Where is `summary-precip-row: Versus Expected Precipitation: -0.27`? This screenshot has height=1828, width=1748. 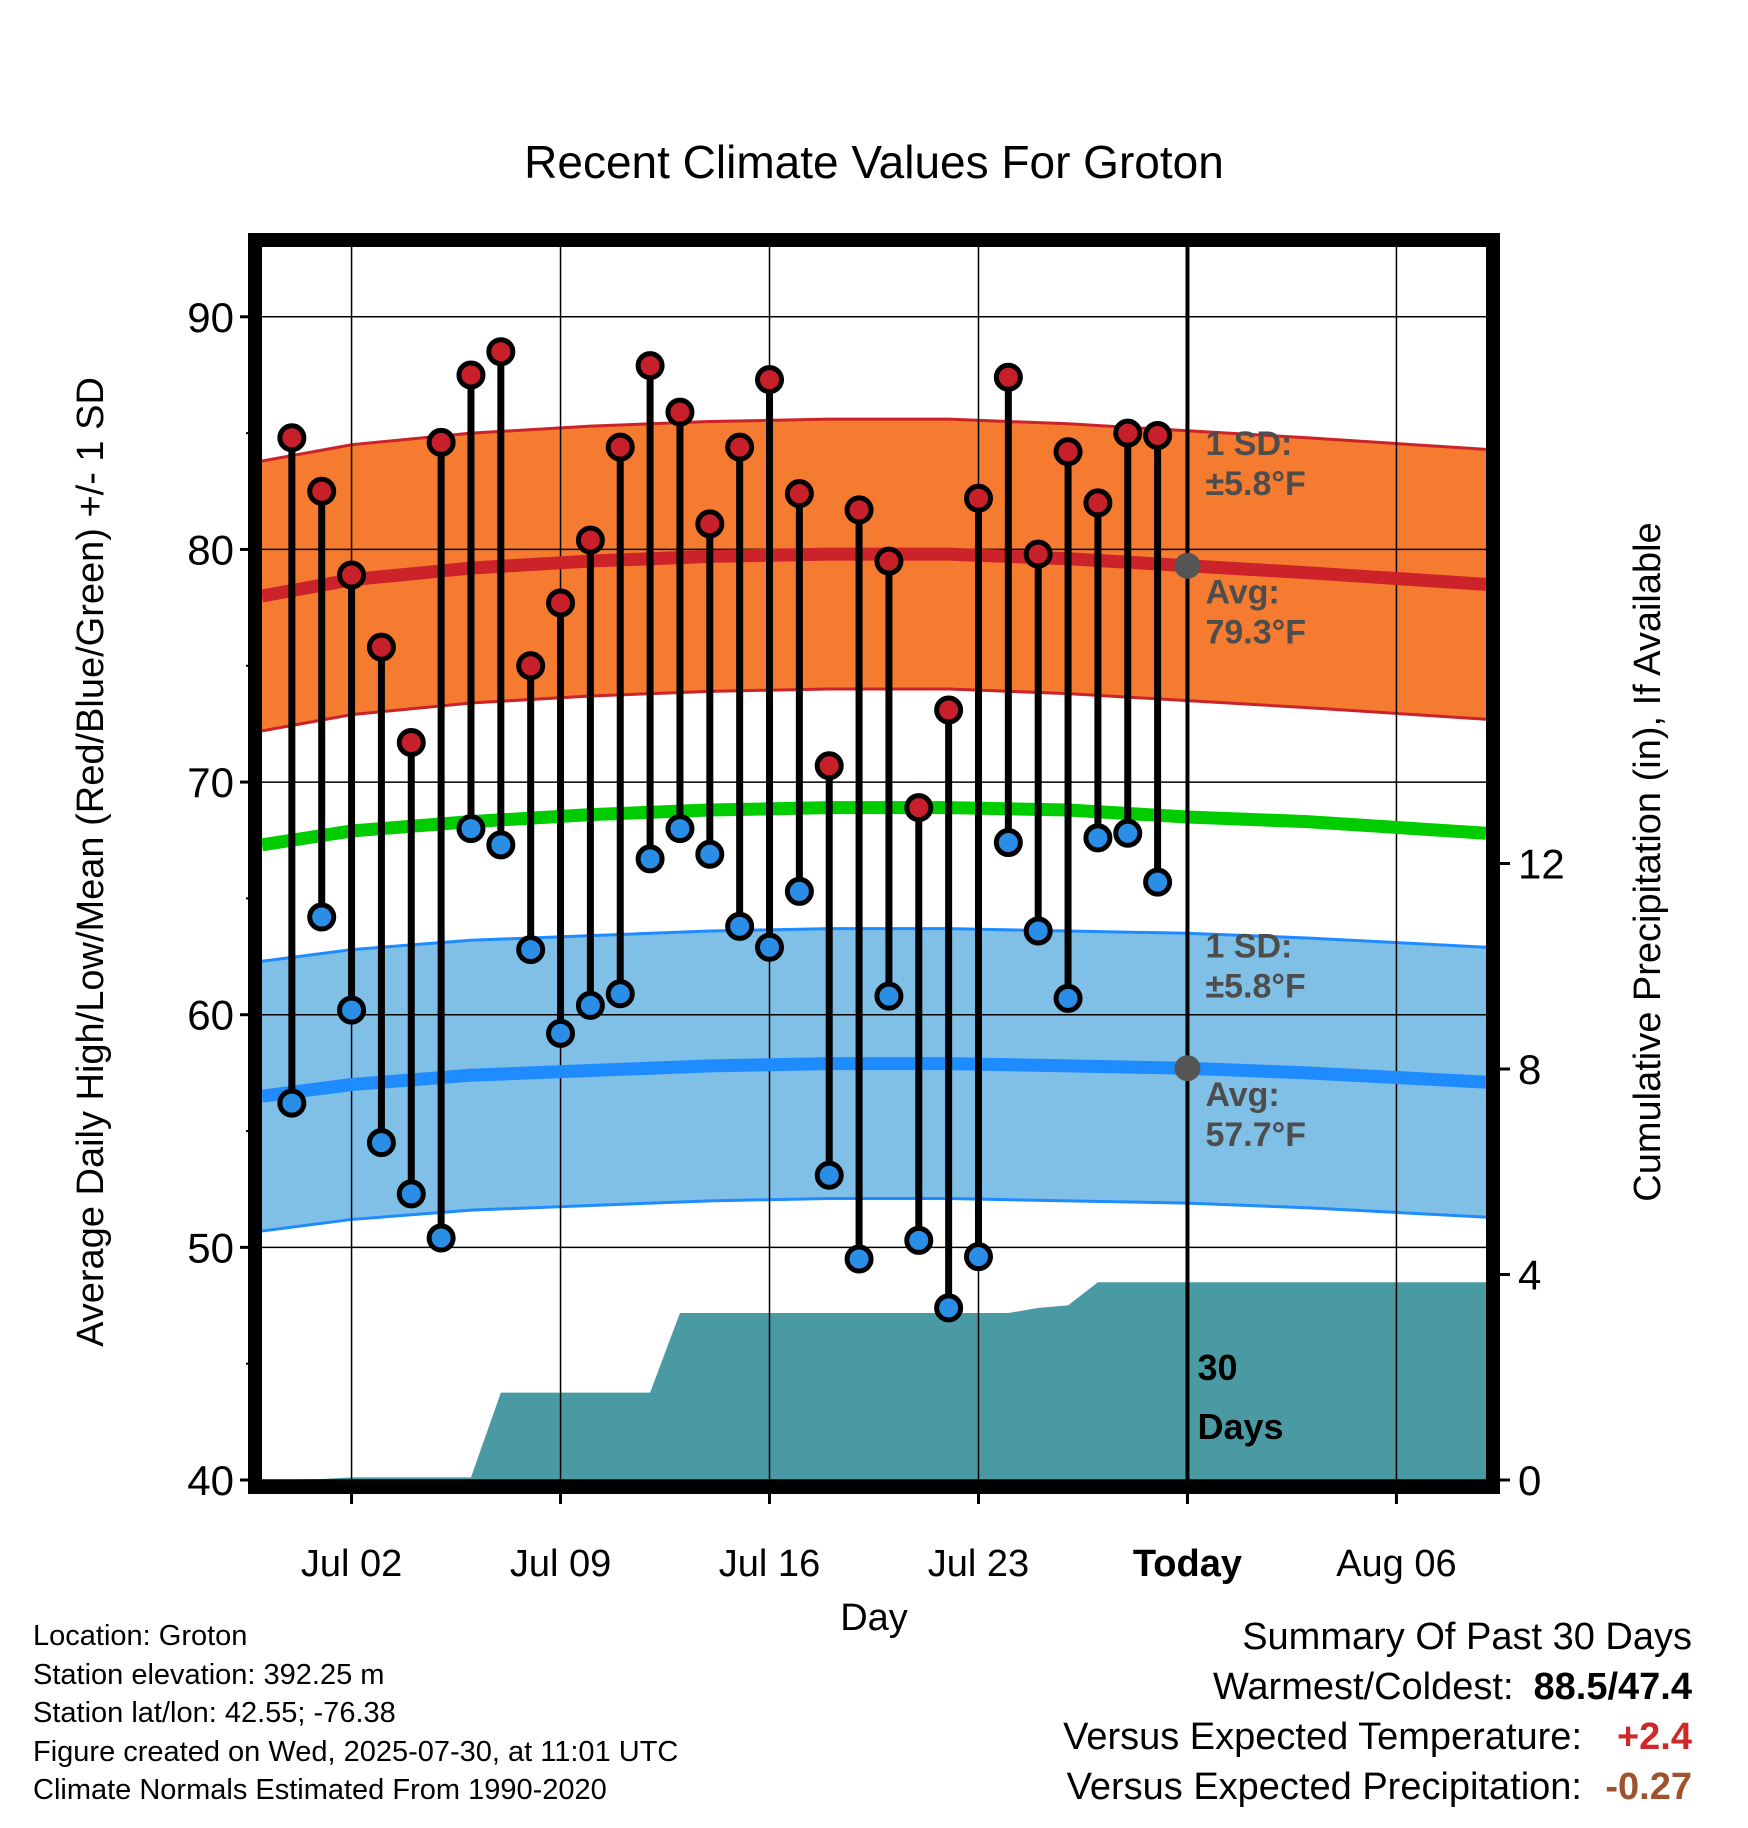
summary-precip-row: Versus Expected Precipitation: -0.27 is located at coordinates (1377, 1787).